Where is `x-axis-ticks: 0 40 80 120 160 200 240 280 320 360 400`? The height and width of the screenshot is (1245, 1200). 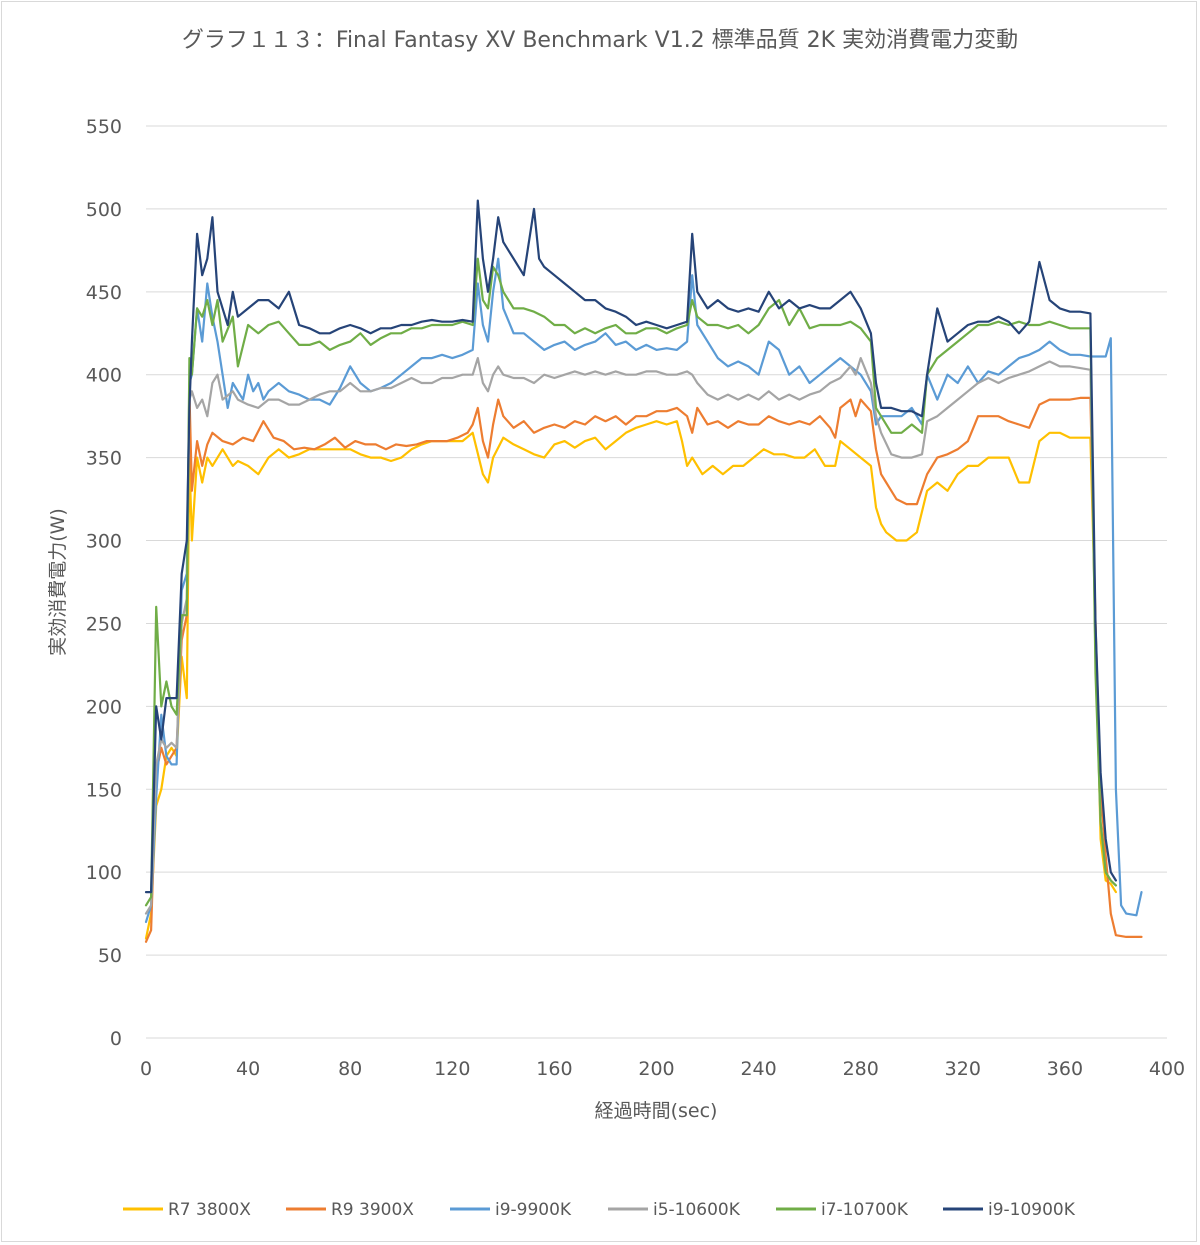 x-axis-ticks: 0 40 80 120 160 200 240 280 320 360 400 is located at coordinates (662, 1069).